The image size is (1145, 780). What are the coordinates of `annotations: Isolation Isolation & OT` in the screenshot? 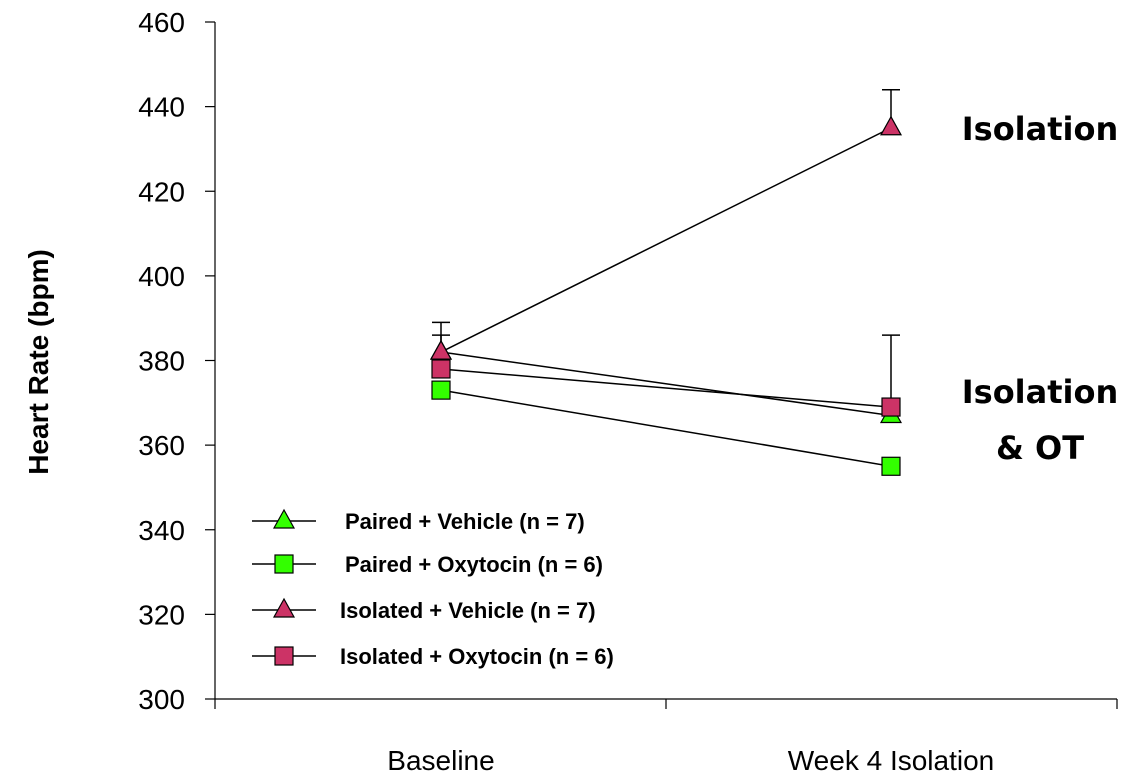 It's located at (1040, 288).